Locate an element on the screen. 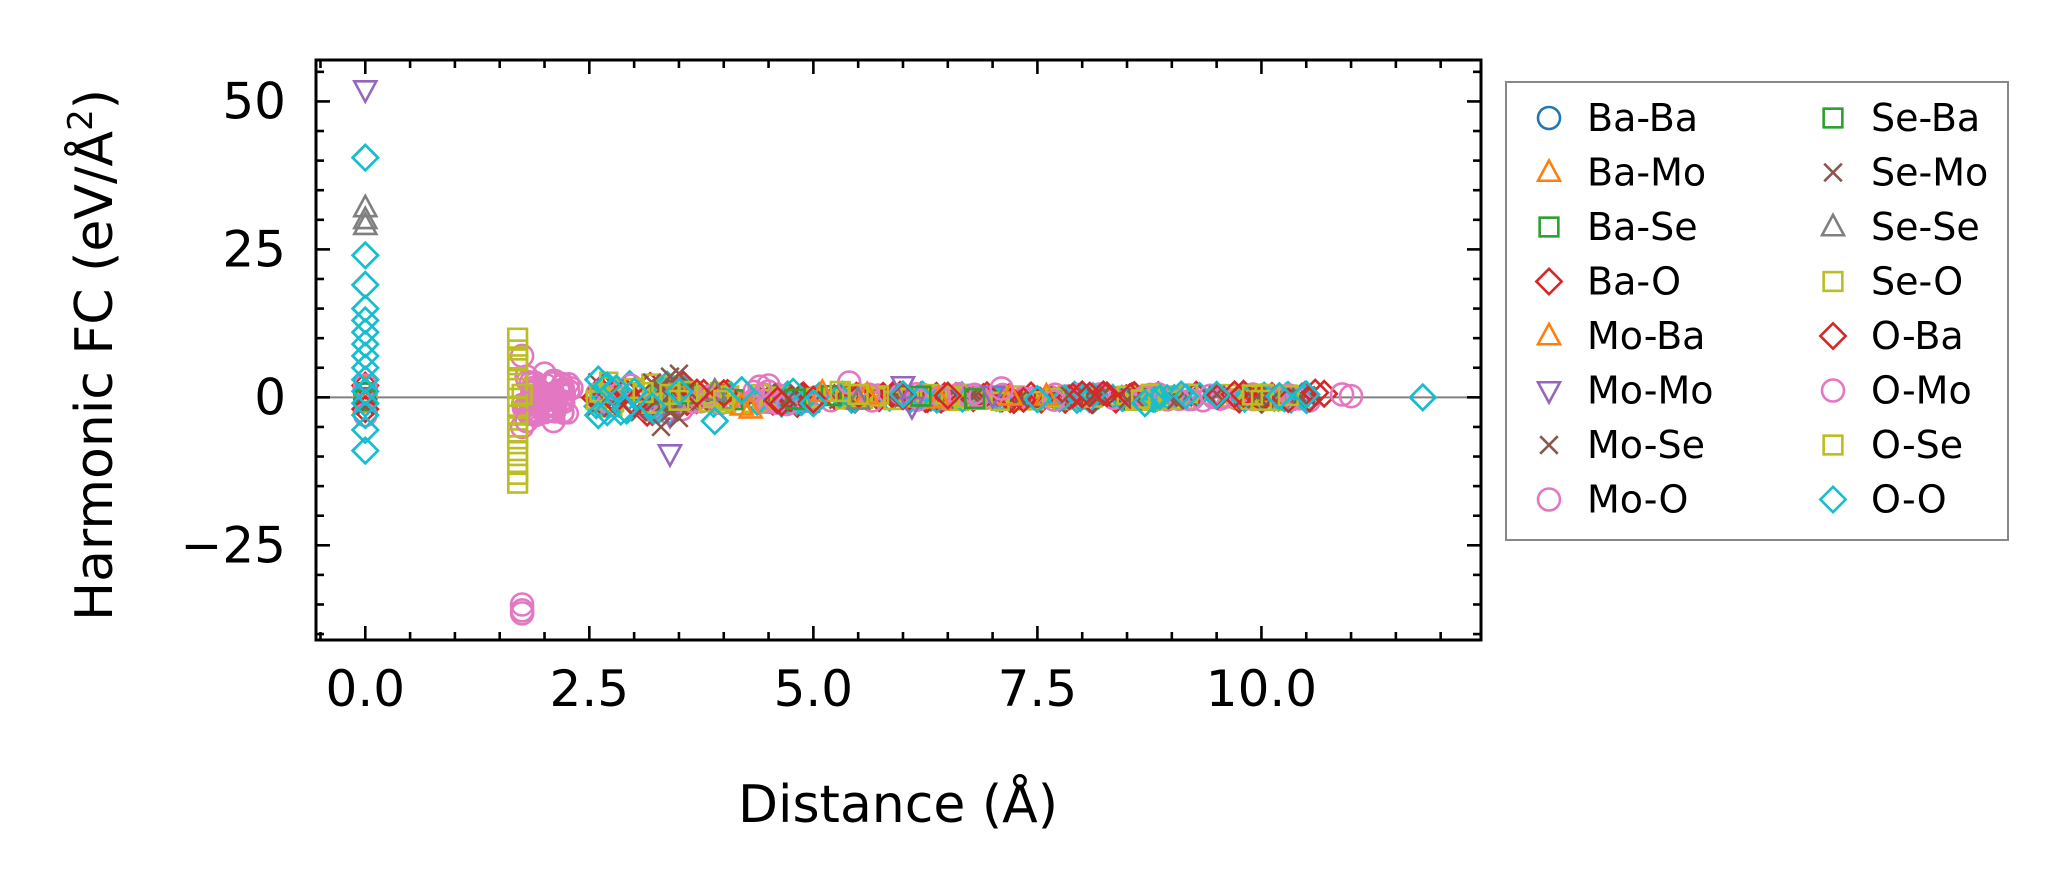  legend-label: Ba-Se is located at coordinates (1642, 227).